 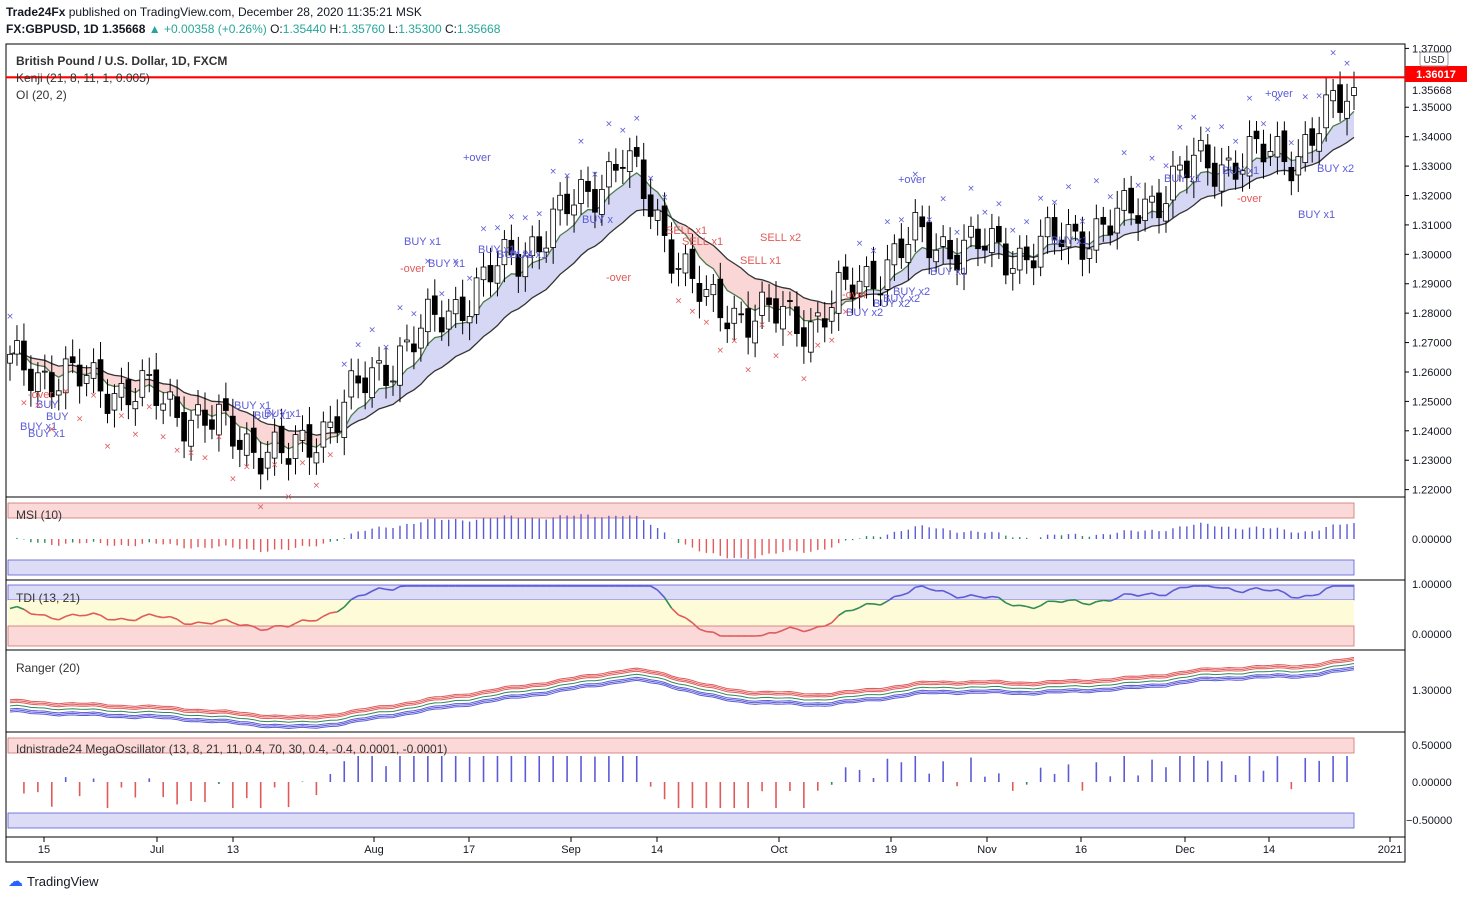 I want to click on currency-badge, so click(x=1434, y=59).